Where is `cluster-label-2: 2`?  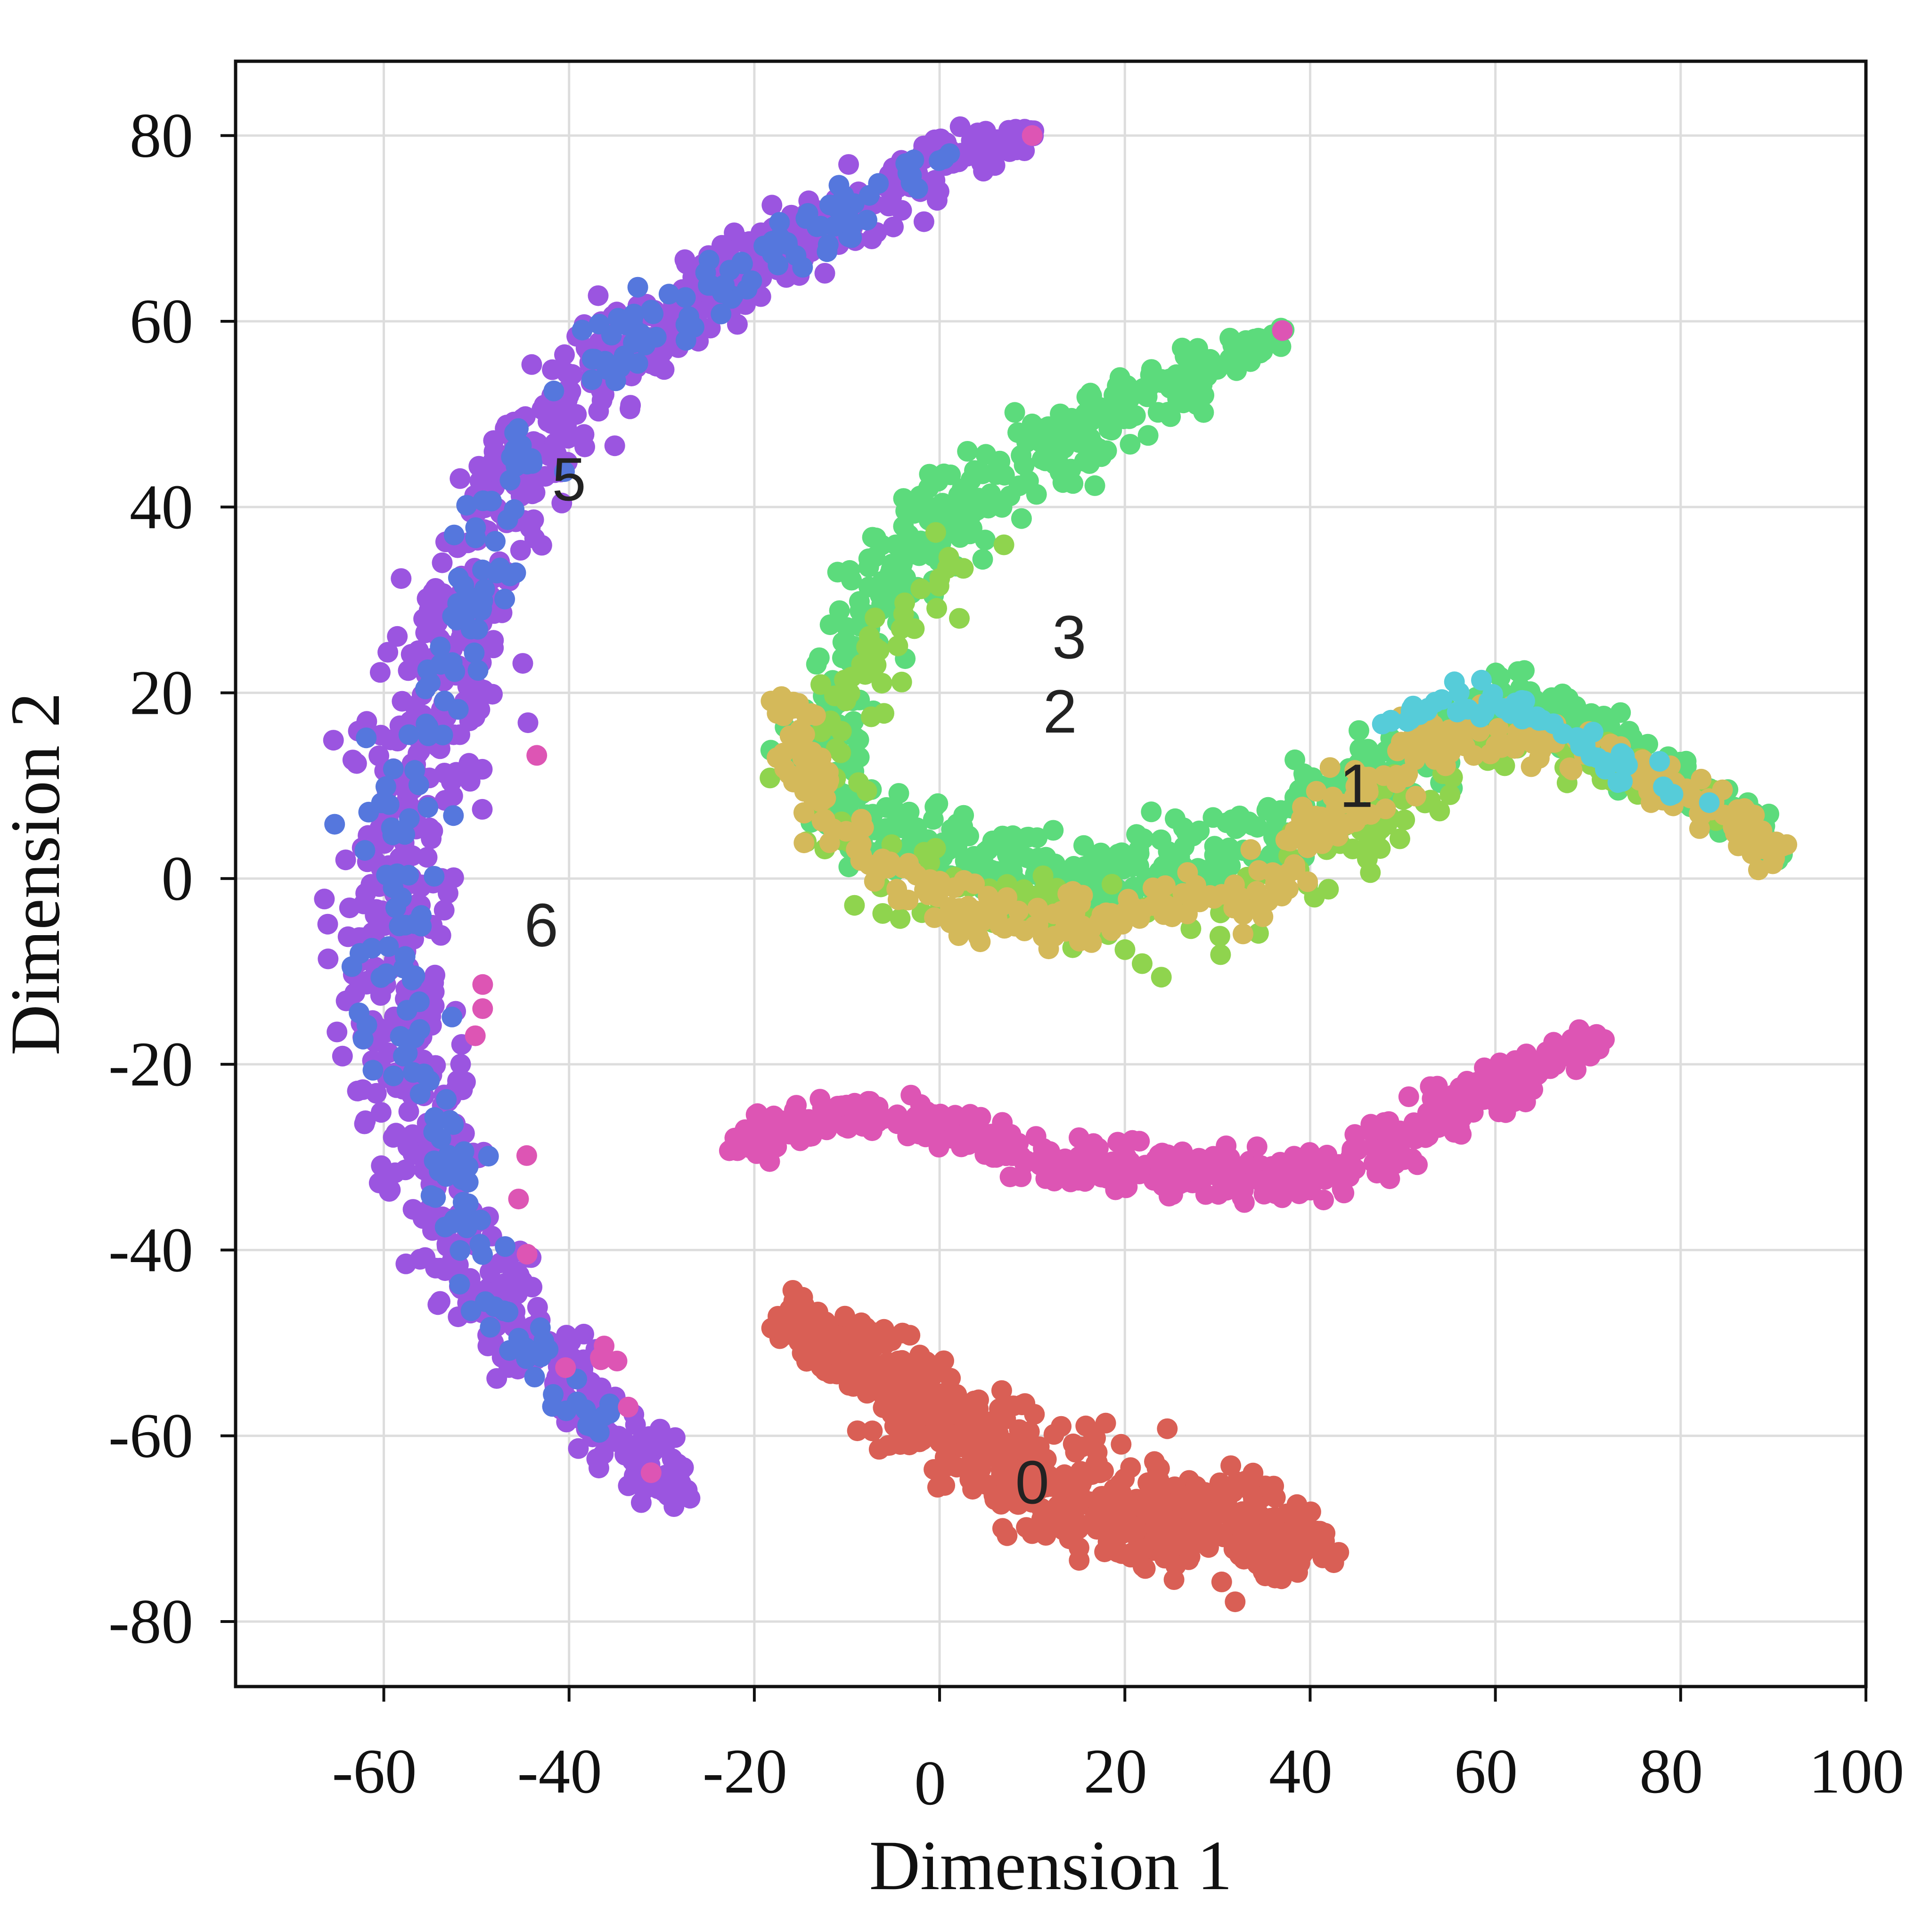 cluster-label-2: 2 is located at coordinates (1060, 711).